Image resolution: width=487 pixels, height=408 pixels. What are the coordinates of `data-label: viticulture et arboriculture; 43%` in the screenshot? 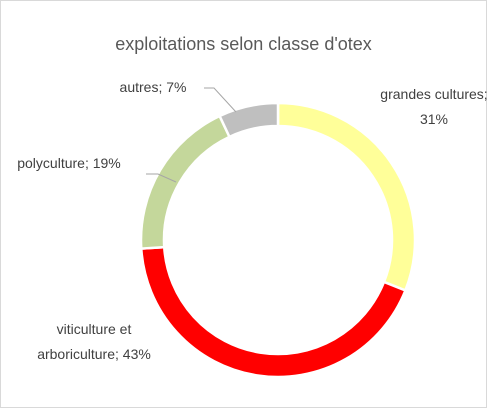 It's located at (94, 341).